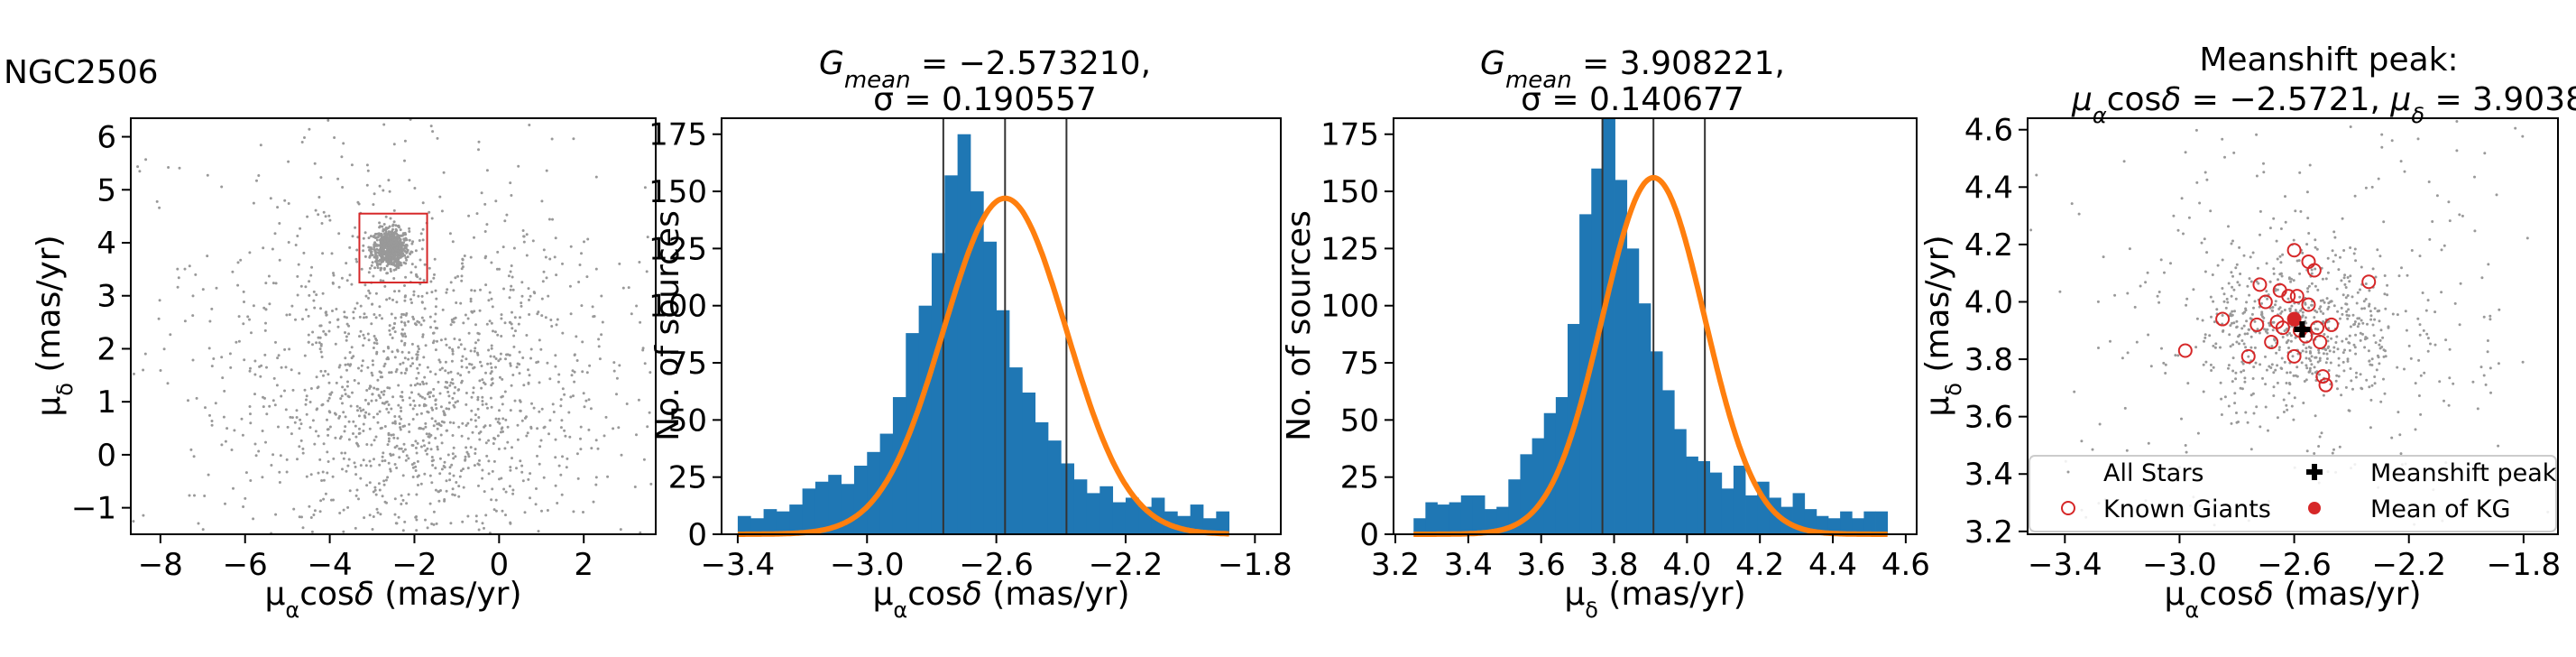 The width and height of the screenshot is (2576, 657). What do you see at coordinates (2260, 284) in the screenshot?
I see `known-giant-marker` at bounding box center [2260, 284].